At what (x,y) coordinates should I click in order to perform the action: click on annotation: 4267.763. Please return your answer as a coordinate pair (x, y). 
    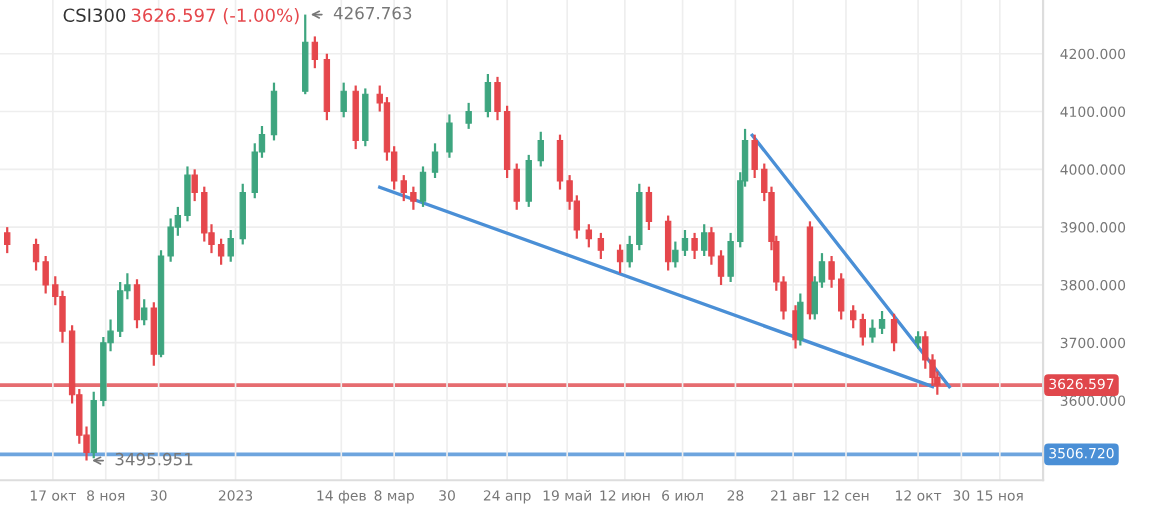
    Looking at the image, I should click on (372, 13).